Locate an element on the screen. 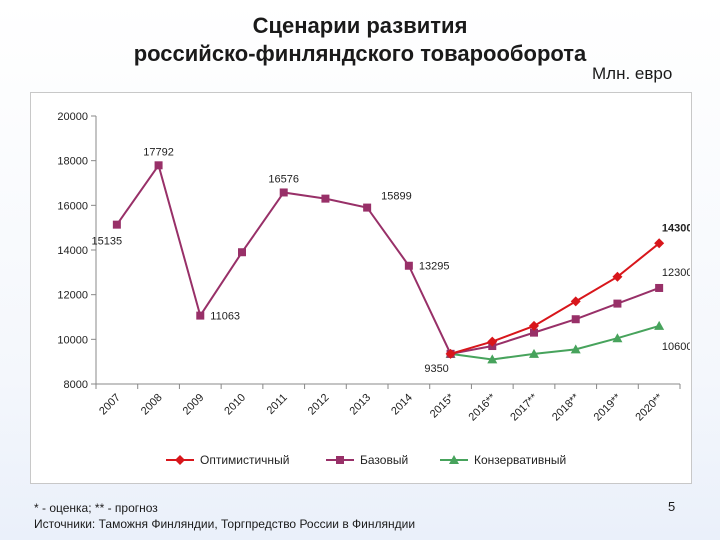  data-label-base: 15899 is located at coordinates (396, 197).